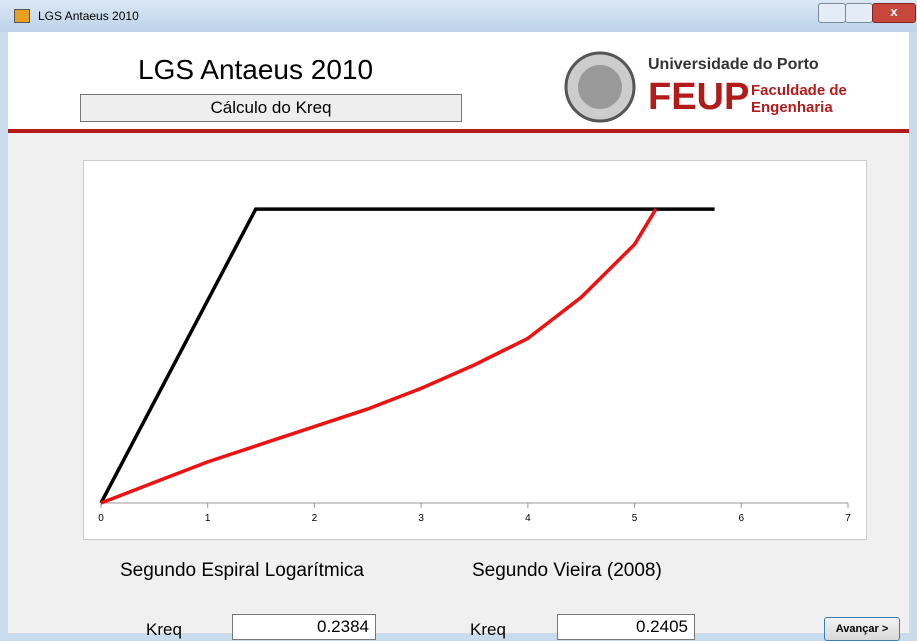  Describe the element at coordinates (799, 90) in the screenshot. I see `faculty-line1: Faculdade de` at that location.